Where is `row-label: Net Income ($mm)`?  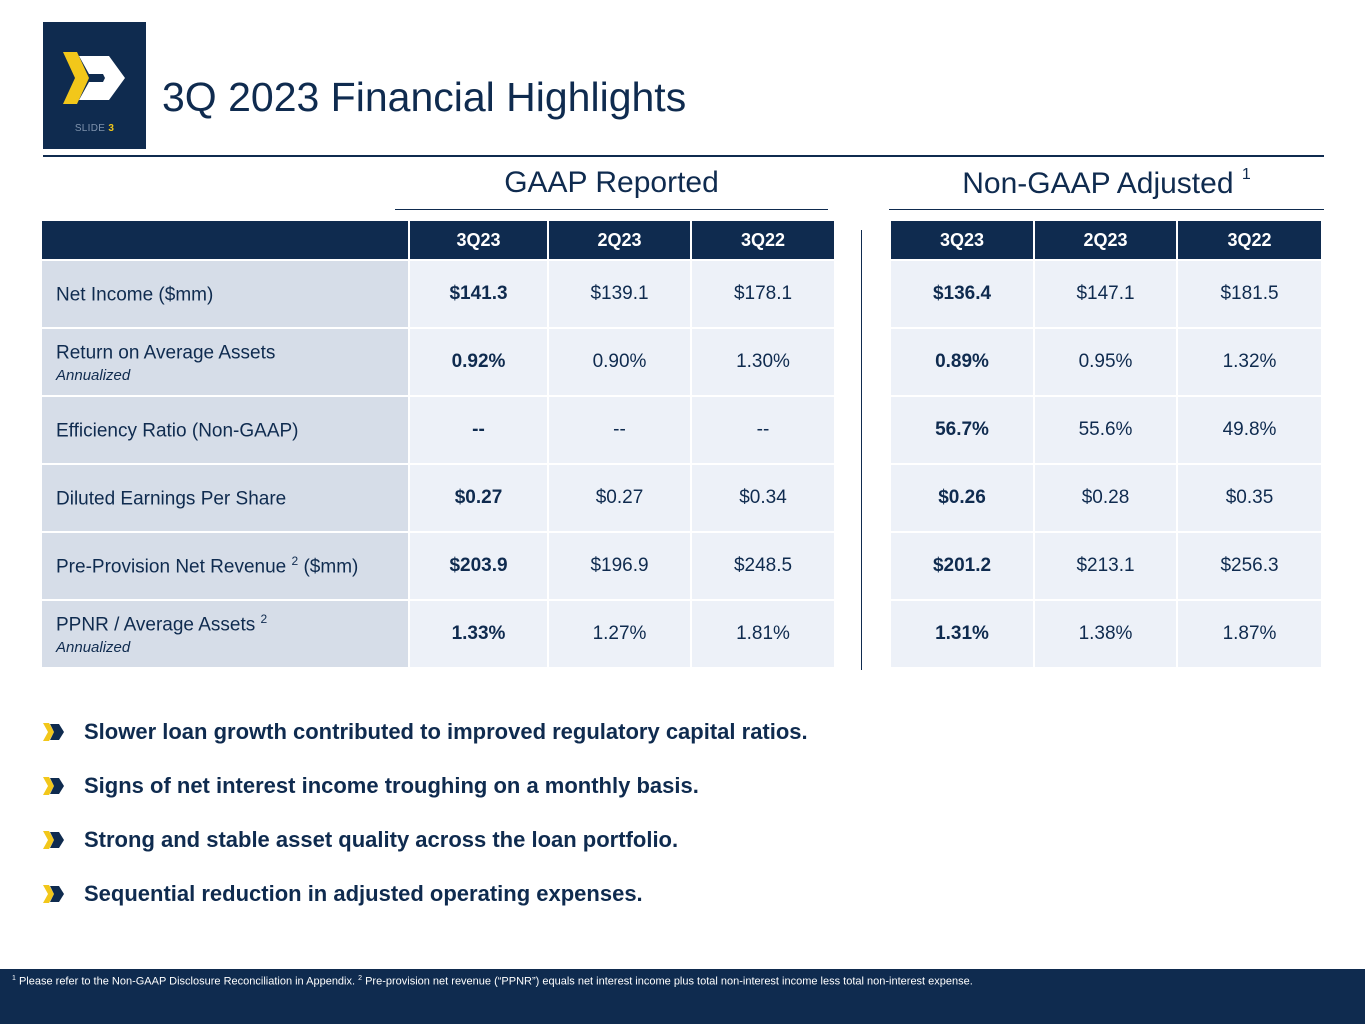
row-label: Net Income ($mm) is located at coordinates (226, 293).